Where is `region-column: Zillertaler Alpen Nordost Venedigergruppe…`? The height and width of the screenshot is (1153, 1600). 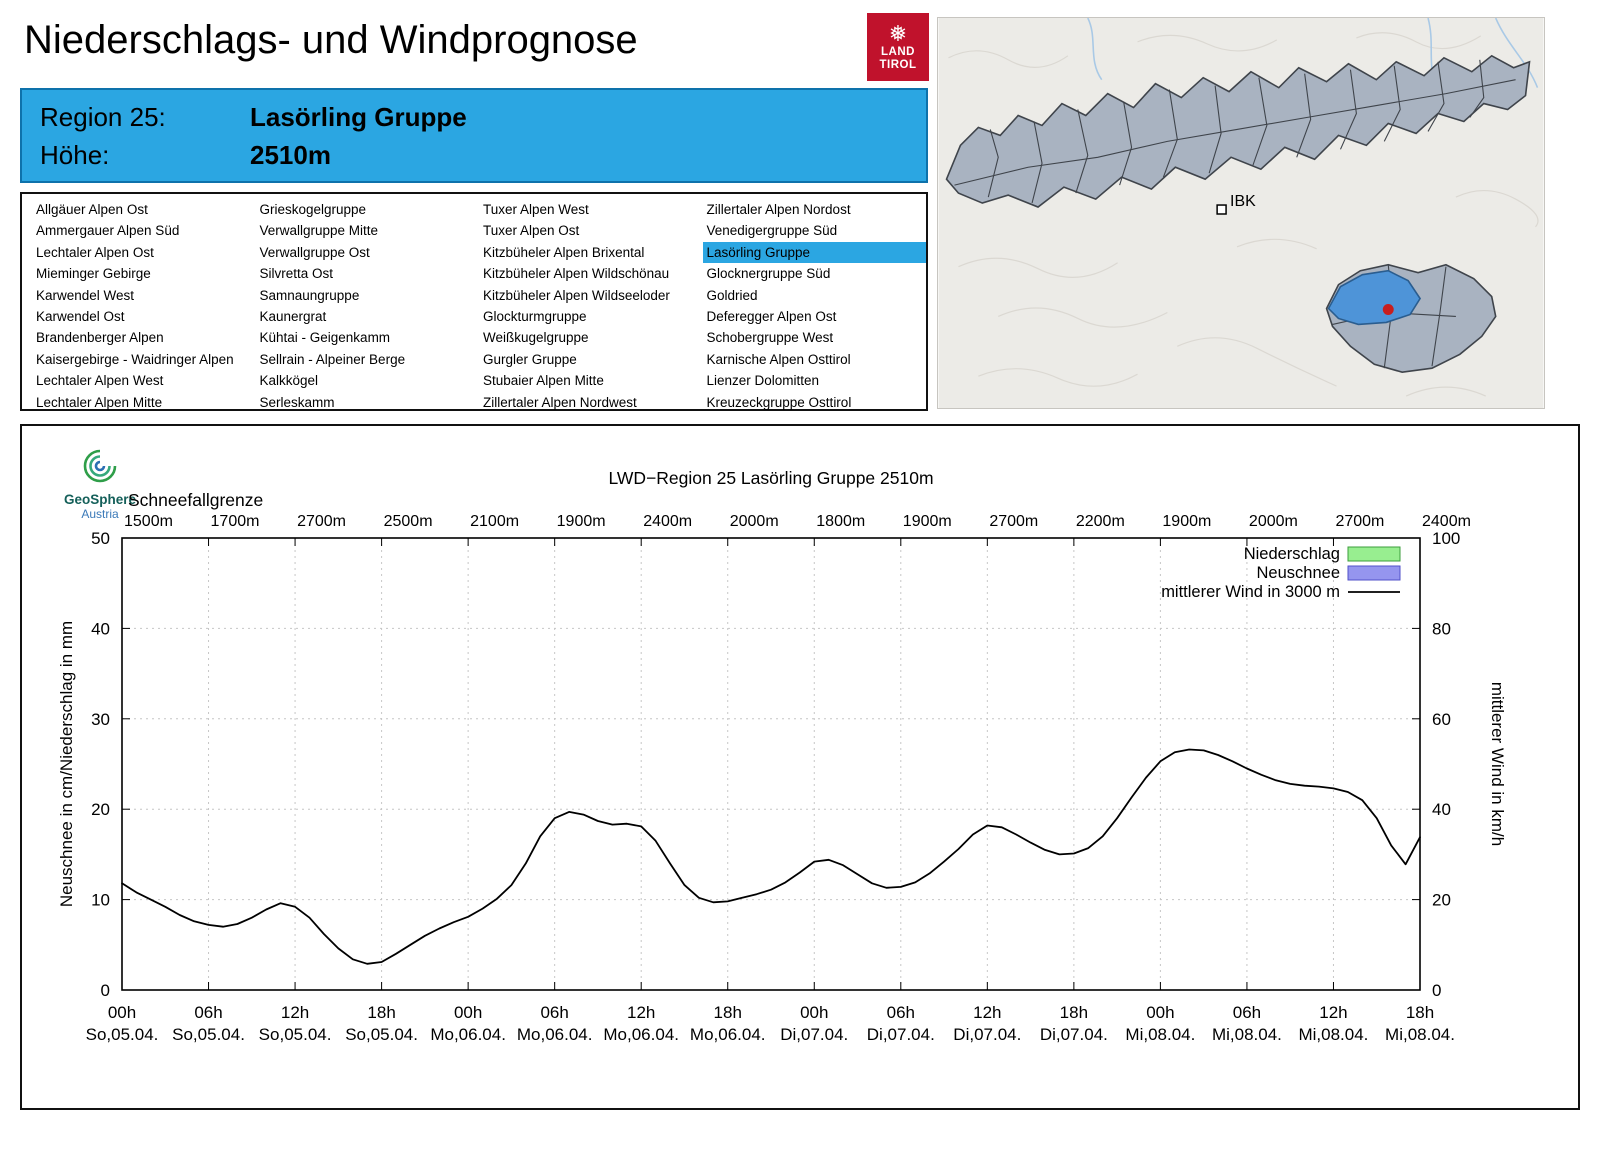
region-column: Zillertaler Alpen Nordost Venedigergruppe… is located at coordinates (814, 304).